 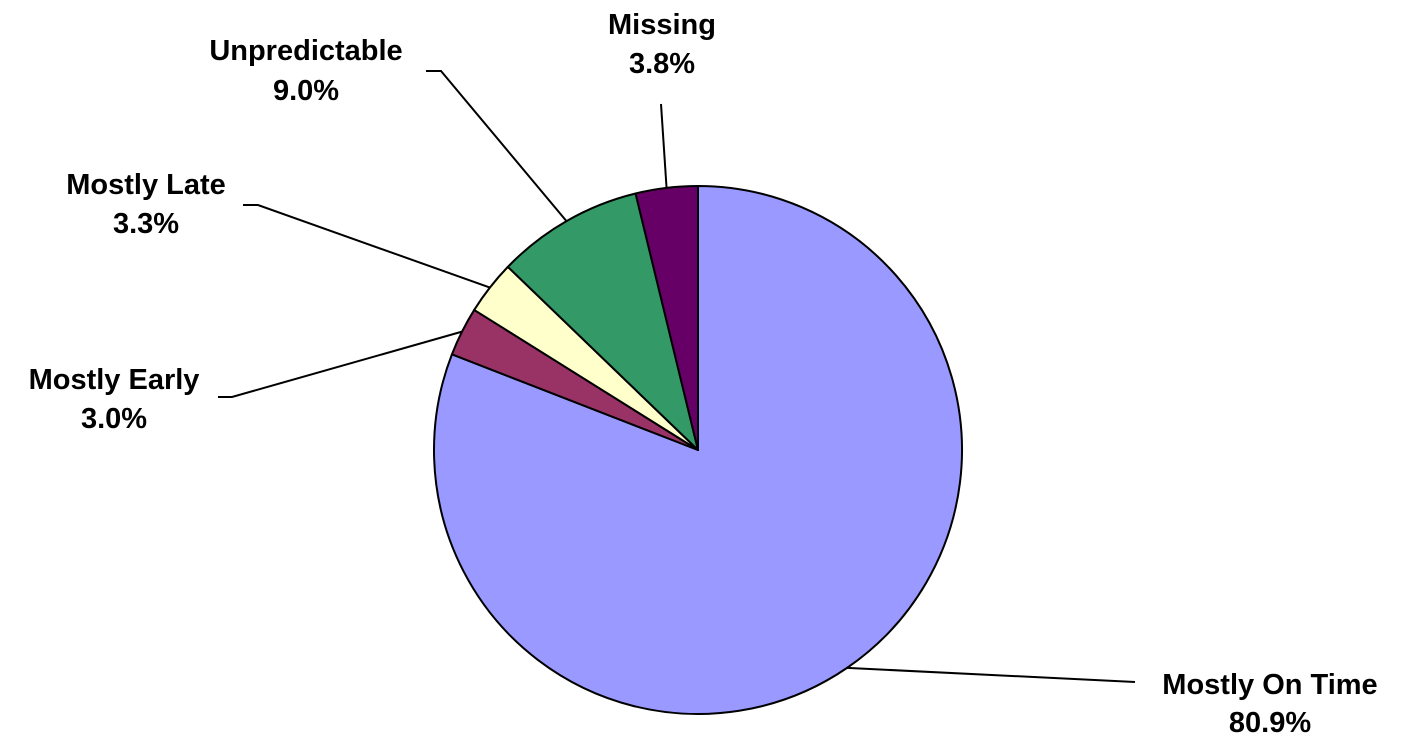 I want to click on leader-line-mostly-late, so click(x=367, y=246).